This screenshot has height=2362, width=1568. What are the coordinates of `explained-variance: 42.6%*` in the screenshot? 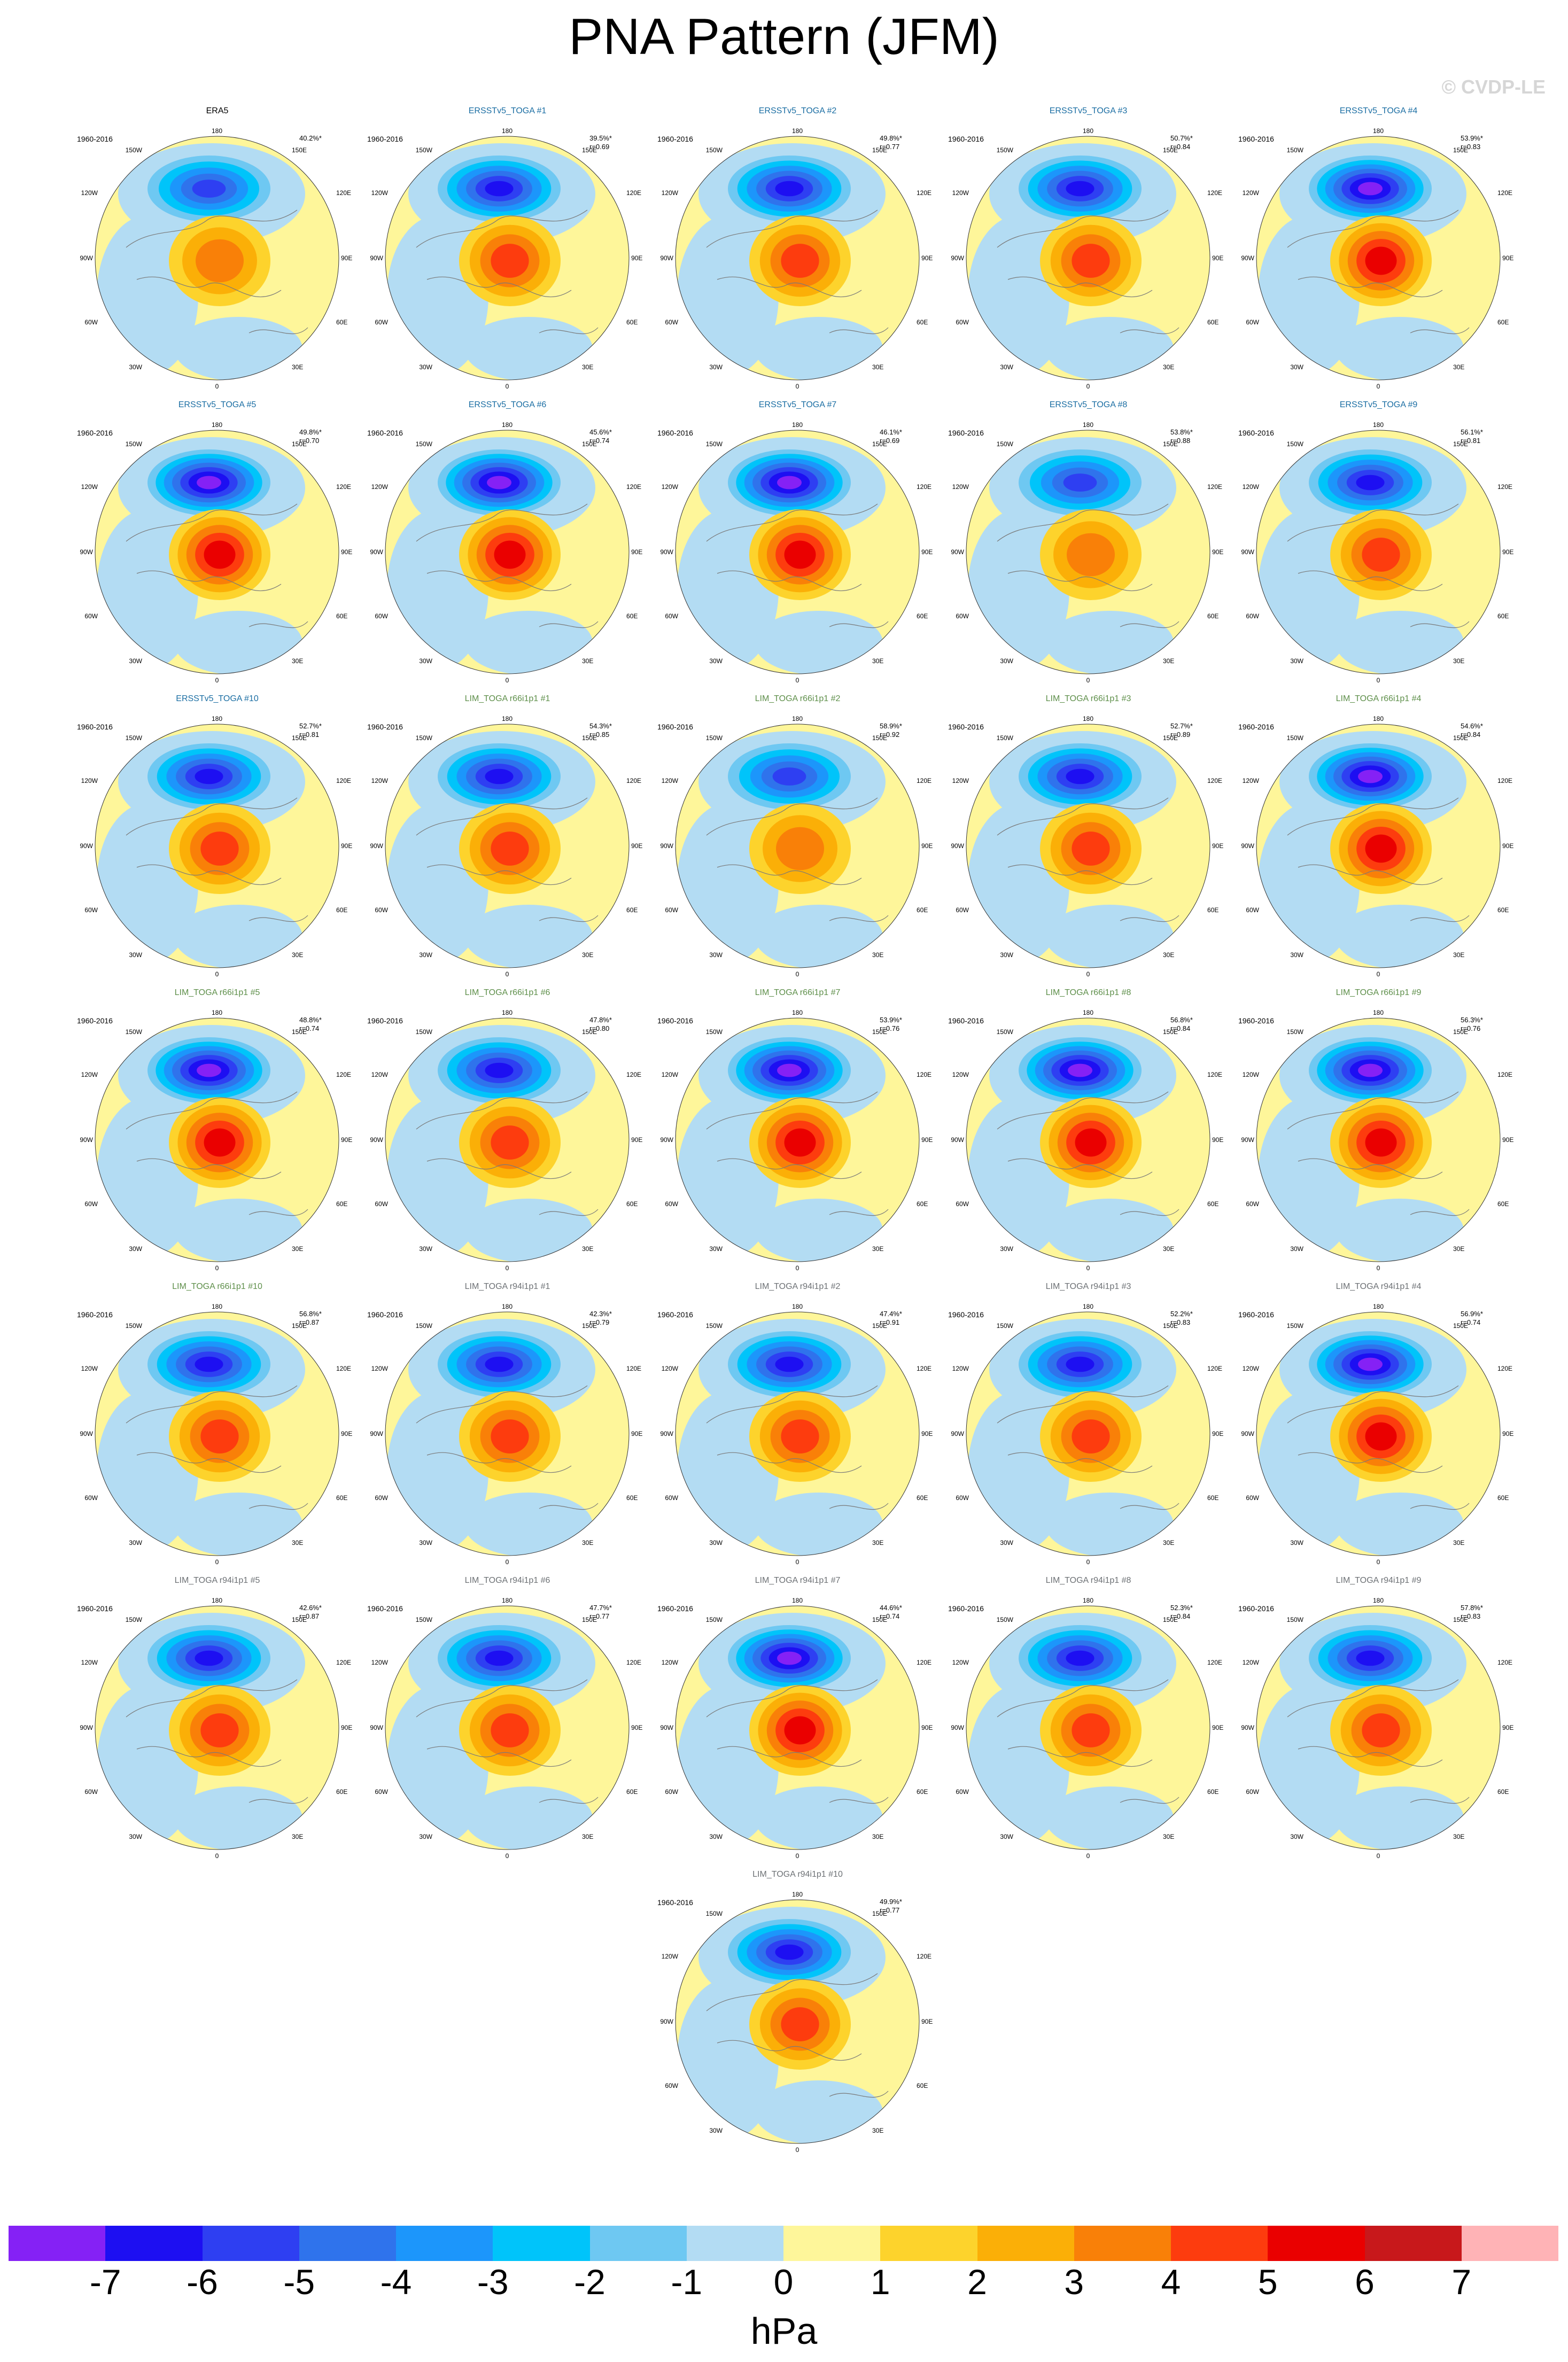 It's located at (310, 1608).